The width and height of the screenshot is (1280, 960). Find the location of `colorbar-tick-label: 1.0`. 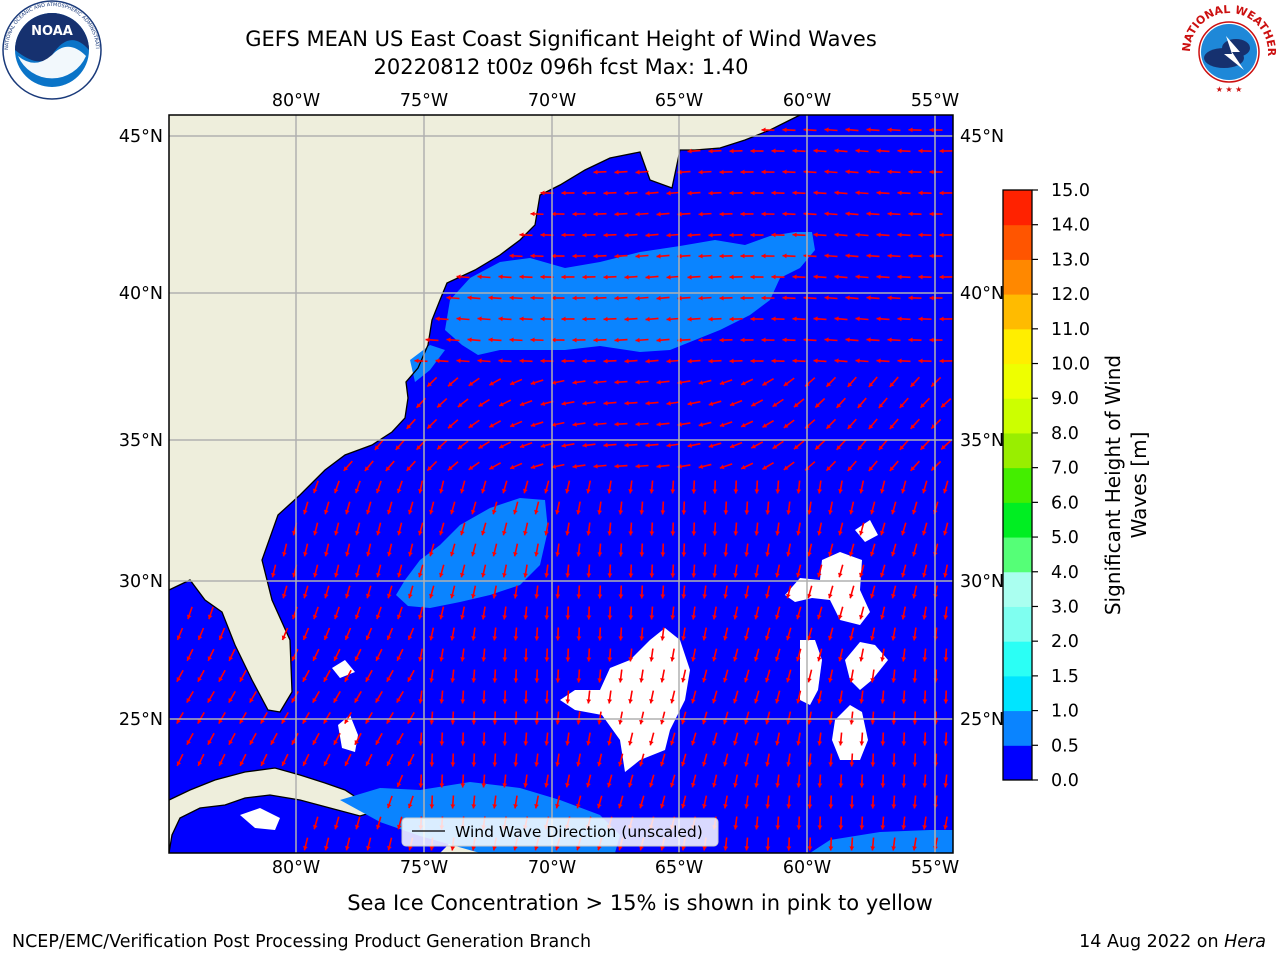

colorbar-tick-label: 1.0 is located at coordinates (1065, 712).